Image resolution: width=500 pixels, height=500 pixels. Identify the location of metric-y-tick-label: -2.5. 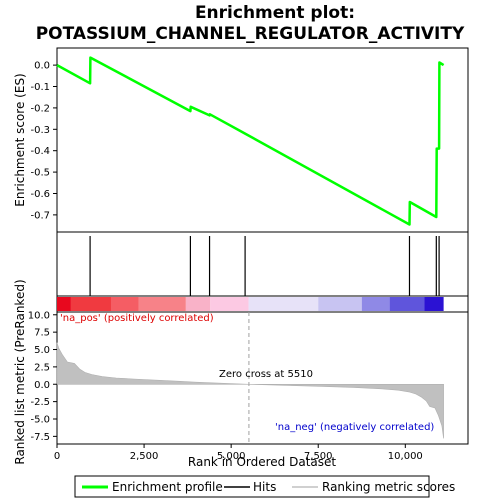
(40, 402).